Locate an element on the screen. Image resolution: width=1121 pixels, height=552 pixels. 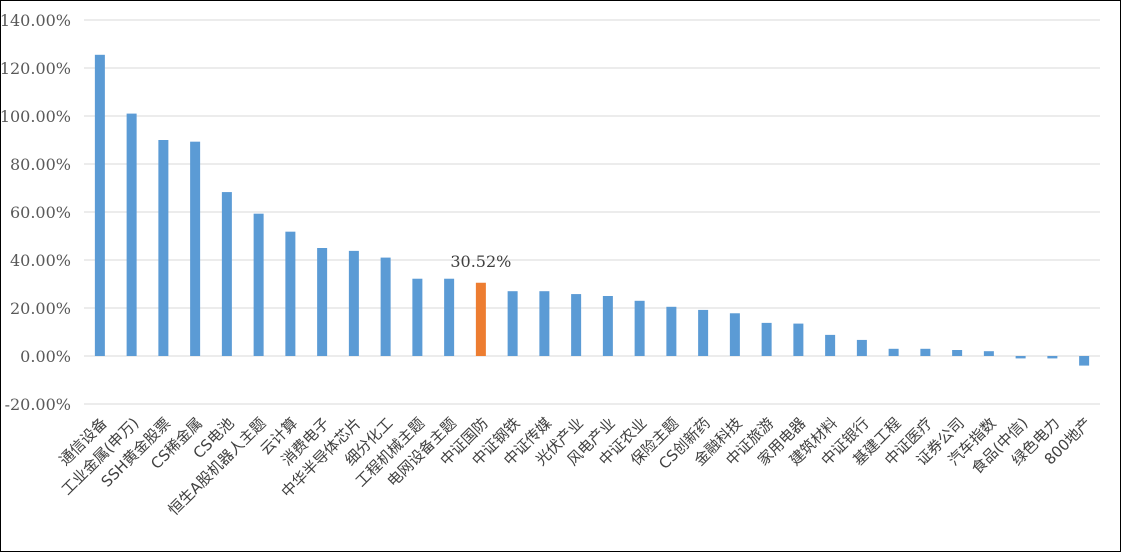
y-tick-label: 100.00% is located at coordinates (36, 116).